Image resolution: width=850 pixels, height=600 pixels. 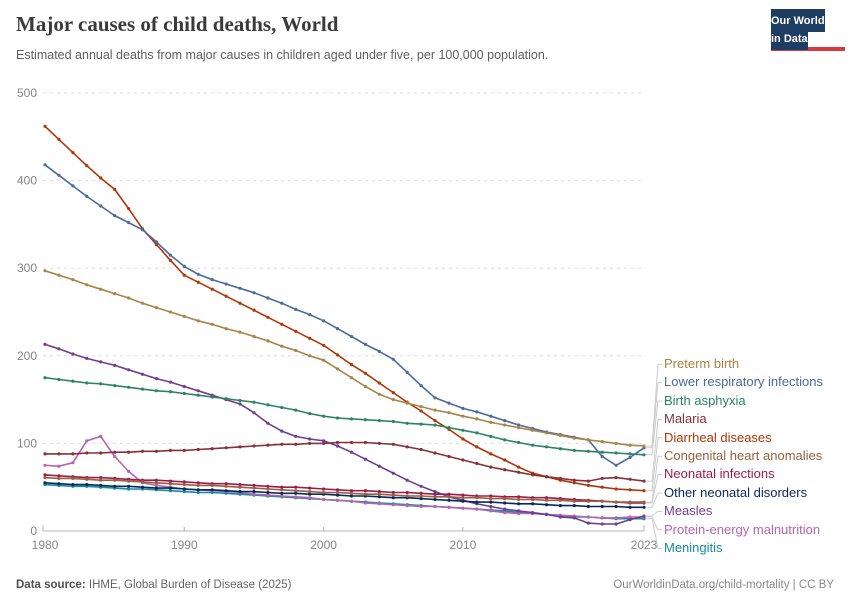 I want to click on owid-logo-red-bar, so click(x=808, y=49).